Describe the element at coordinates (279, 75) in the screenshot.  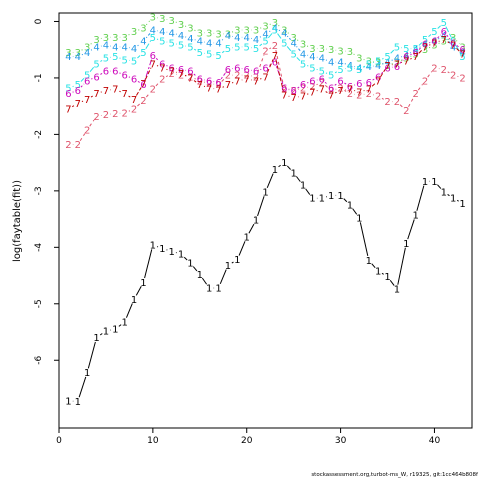
I see `series-7-segment` at that location.